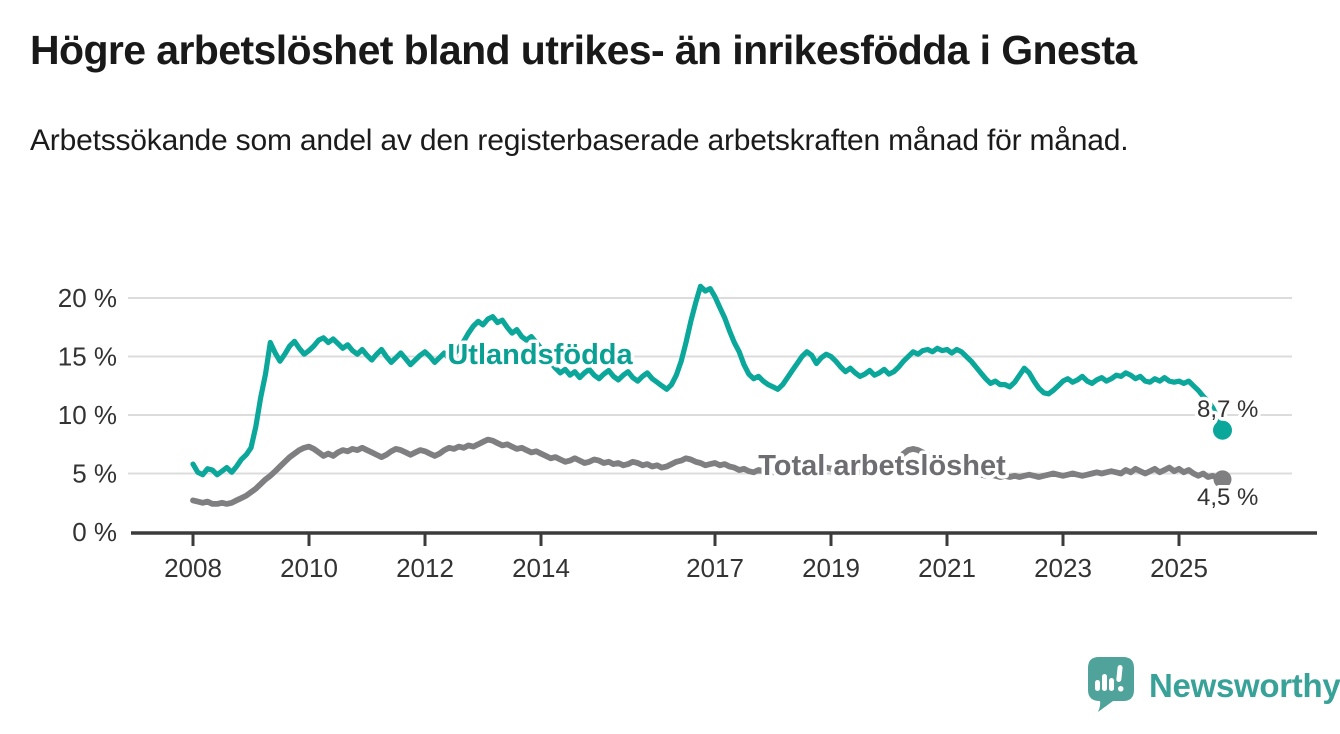 This screenshot has width=1340, height=734. I want to click on y-axis-tick-label: 10 %, so click(87, 415).